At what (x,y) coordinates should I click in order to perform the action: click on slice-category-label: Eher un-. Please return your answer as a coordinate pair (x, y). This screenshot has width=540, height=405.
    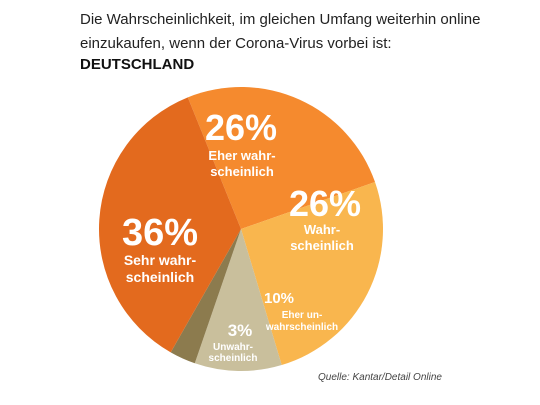
    Looking at the image, I should click on (302, 315).